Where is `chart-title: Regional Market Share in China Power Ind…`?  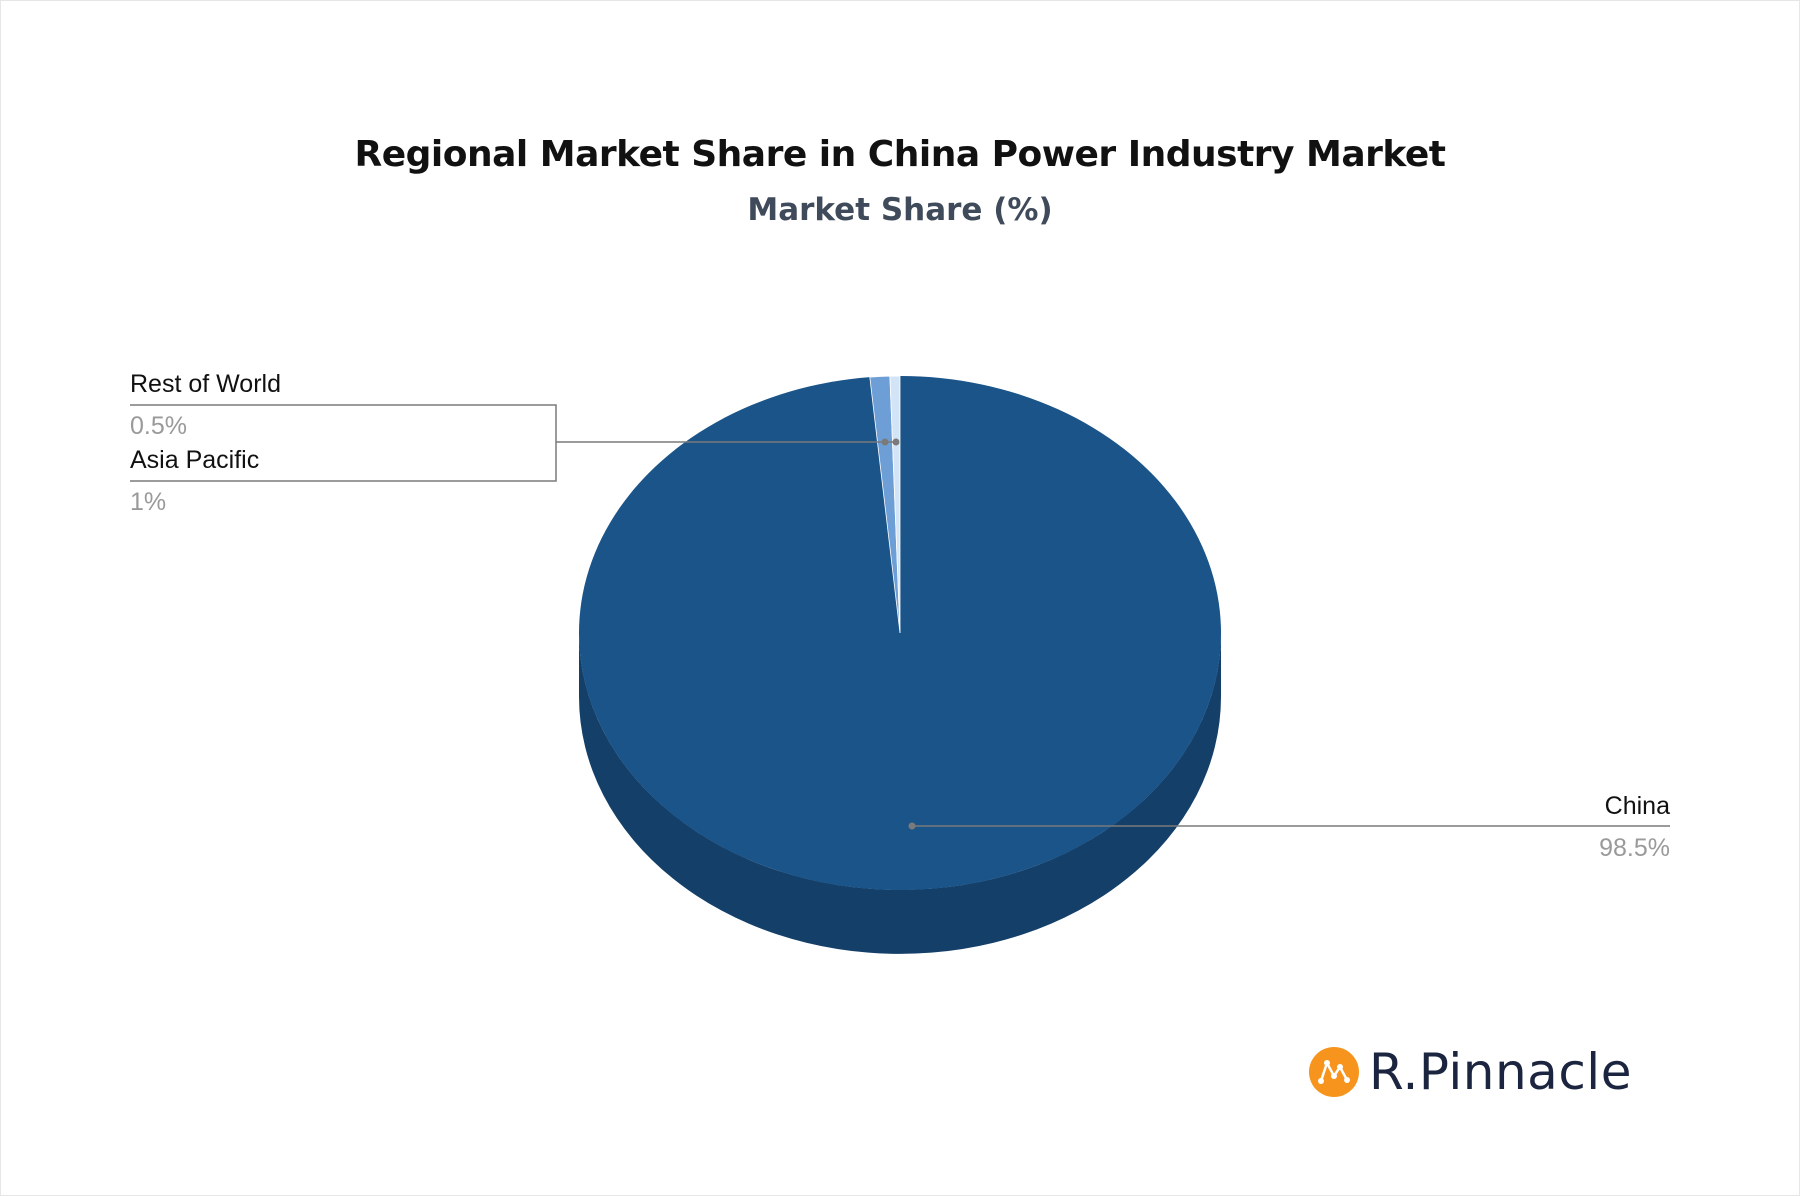 chart-title: Regional Market Share in China Power Ind… is located at coordinates (900, 154).